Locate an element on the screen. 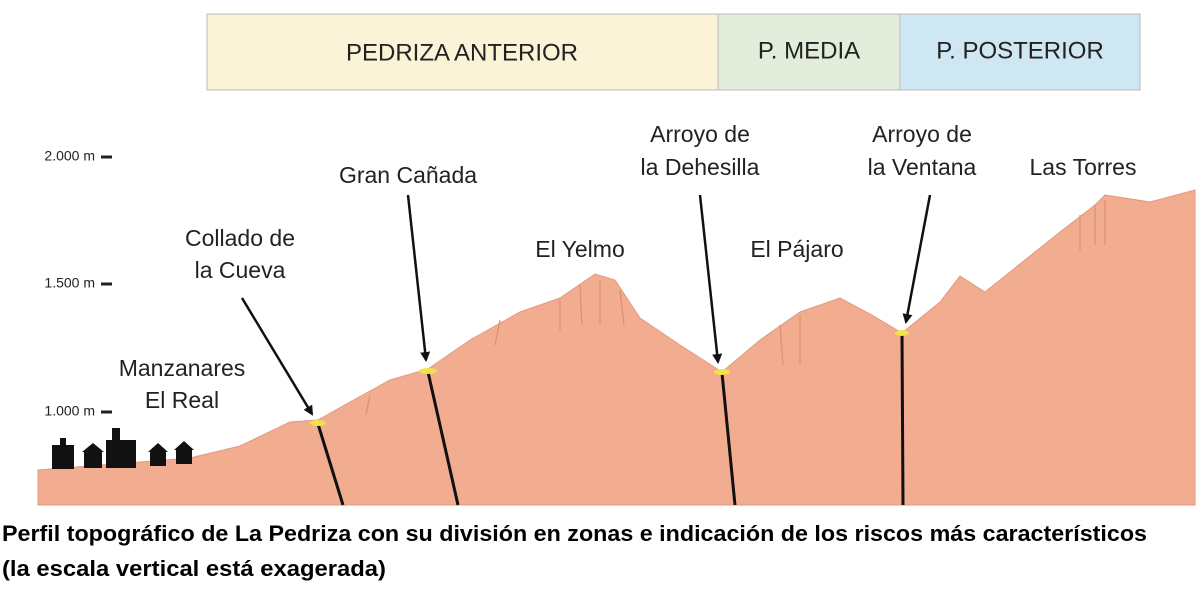  place-label: Gran Cañada is located at coordinates (408, 175).